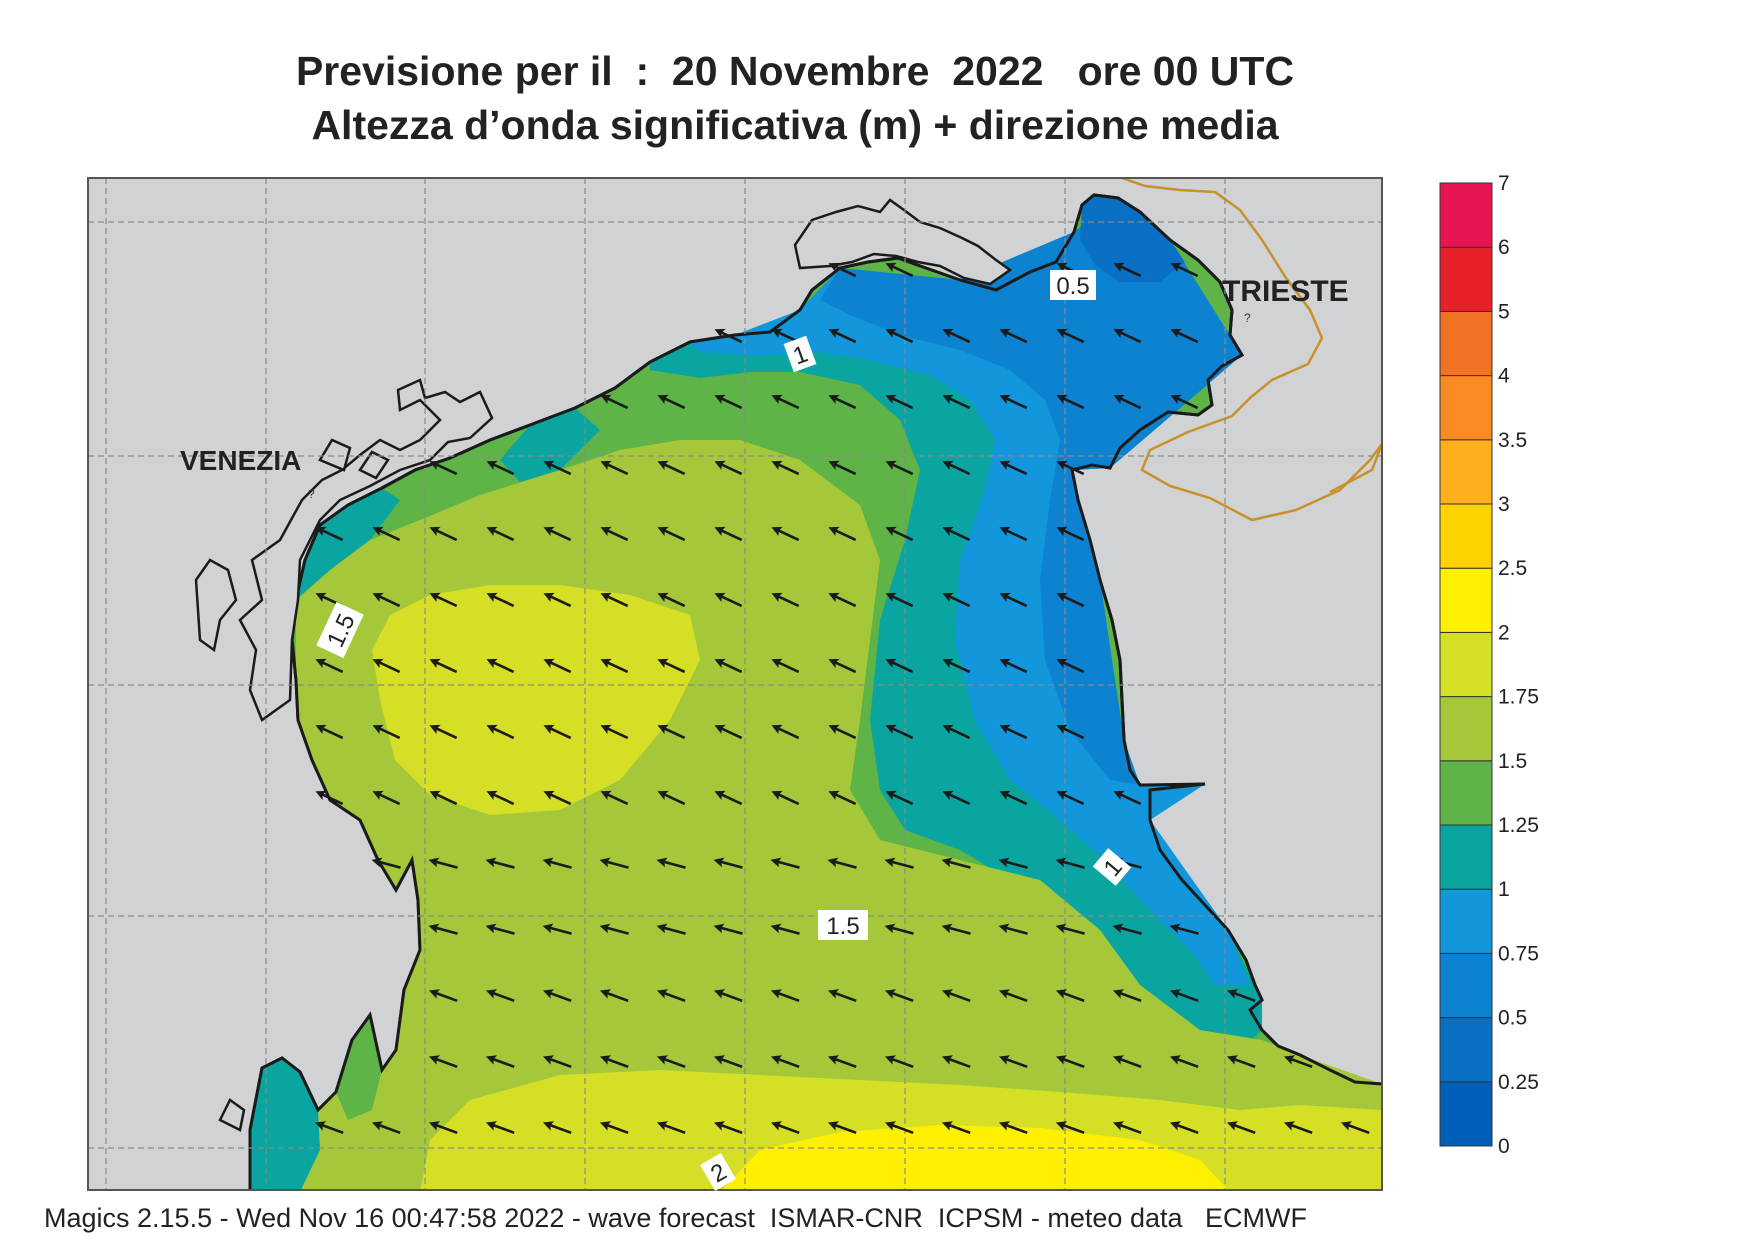  I want to click on legend-tick-label: 6, so click(1504, 247).